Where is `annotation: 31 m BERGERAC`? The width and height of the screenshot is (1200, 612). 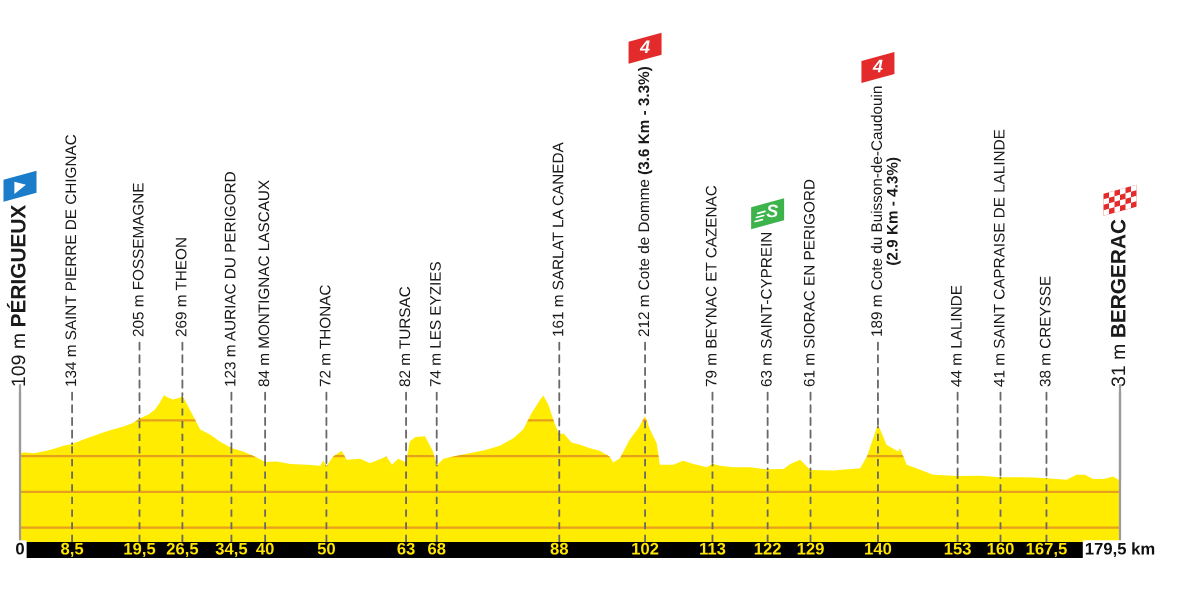 annotation: 31 m BERGERAC is located at coordinates (1118, 303).